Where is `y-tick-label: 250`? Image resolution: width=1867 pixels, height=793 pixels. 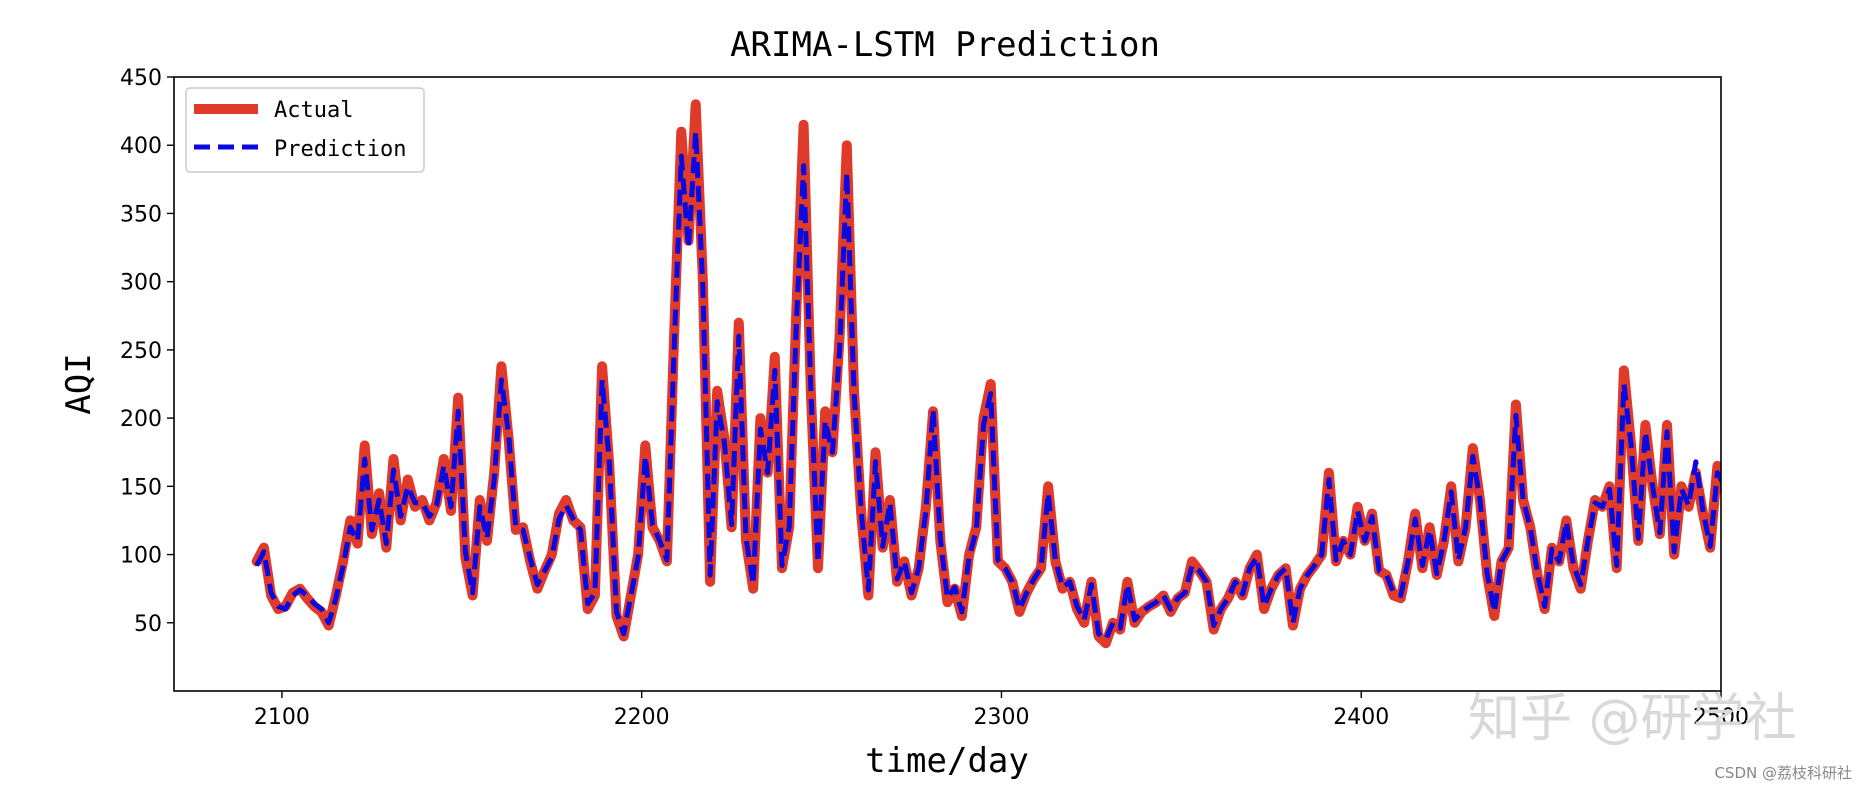
y-tick-label: 250 is located at coordinates (141, 351).